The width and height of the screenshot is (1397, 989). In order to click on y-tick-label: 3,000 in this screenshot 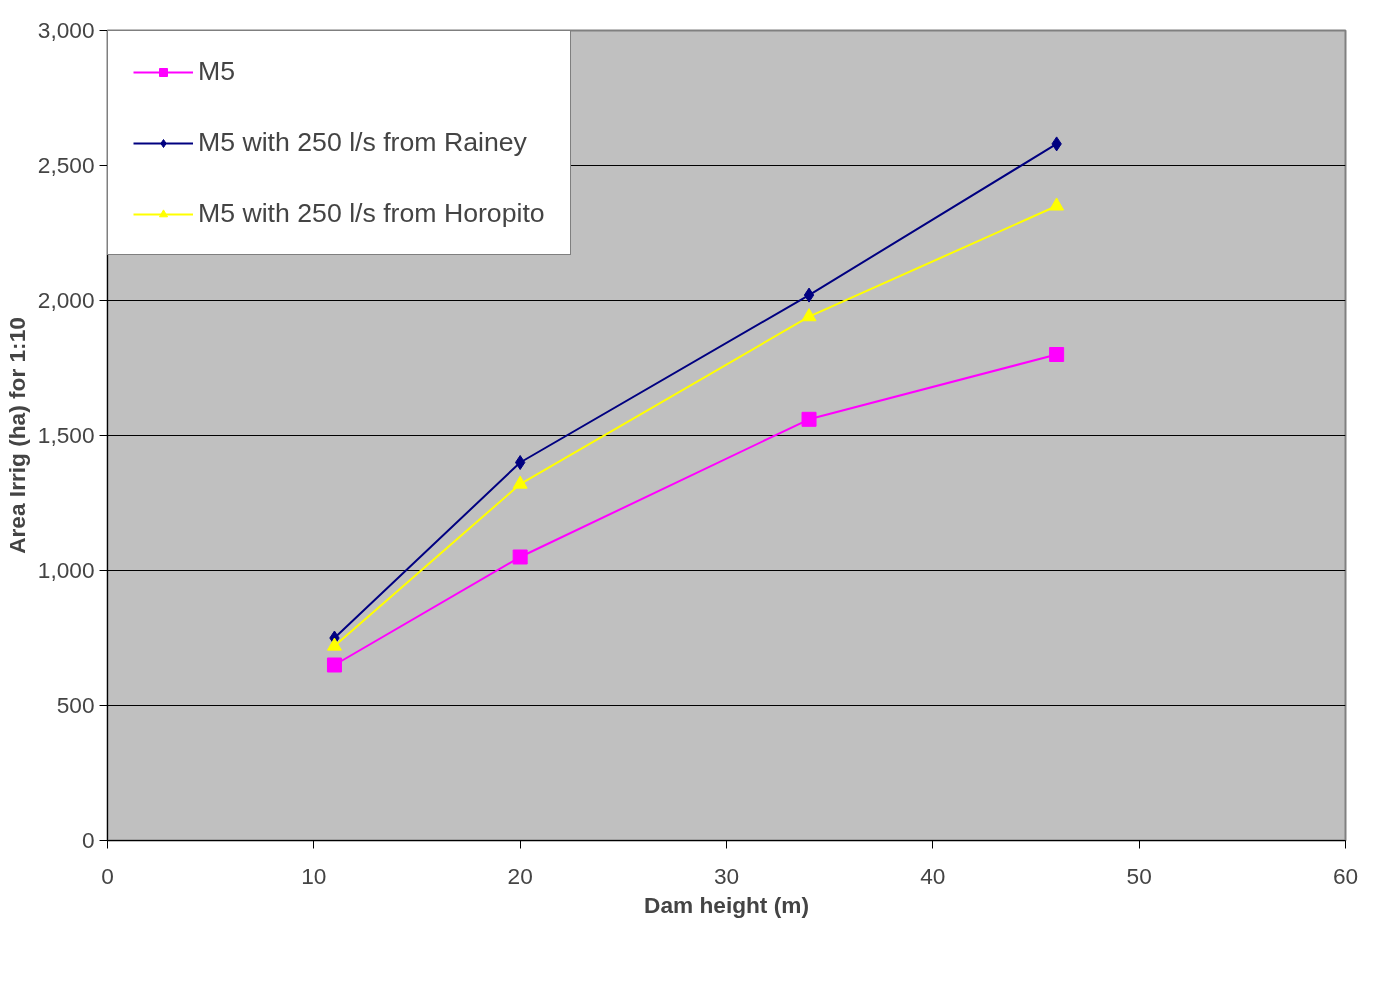, I will do `click(66, 30)`.